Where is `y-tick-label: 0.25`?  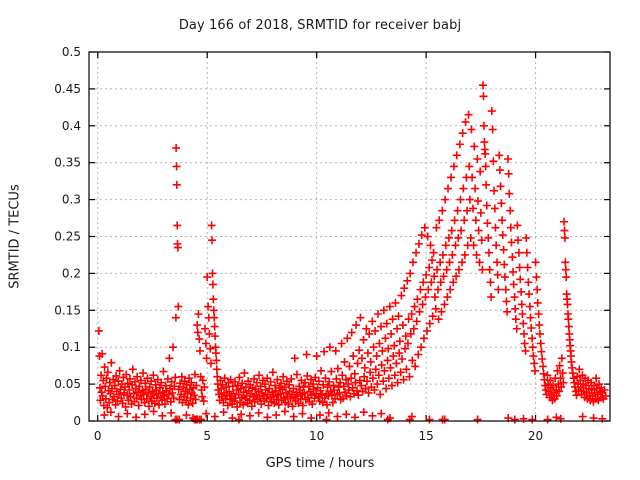
y-tick-label: 0.25 is located at coordinates (67, 237).